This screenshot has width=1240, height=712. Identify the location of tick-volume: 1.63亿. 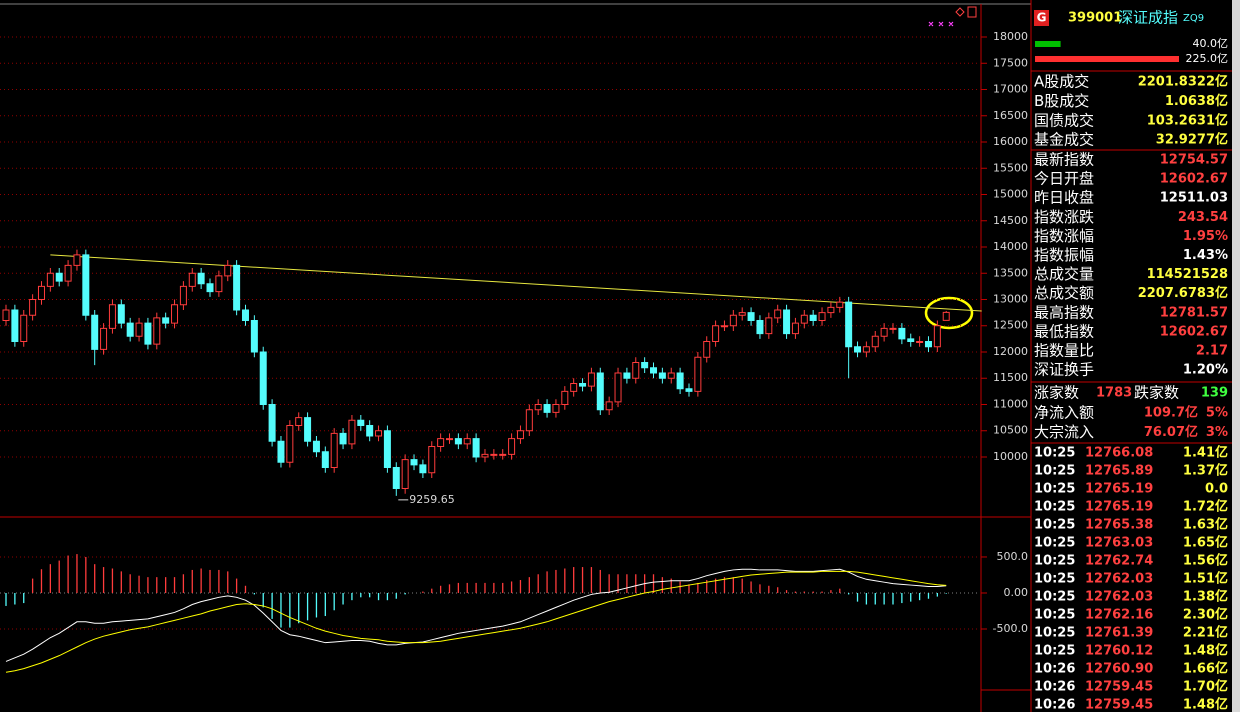
(1205, 525).